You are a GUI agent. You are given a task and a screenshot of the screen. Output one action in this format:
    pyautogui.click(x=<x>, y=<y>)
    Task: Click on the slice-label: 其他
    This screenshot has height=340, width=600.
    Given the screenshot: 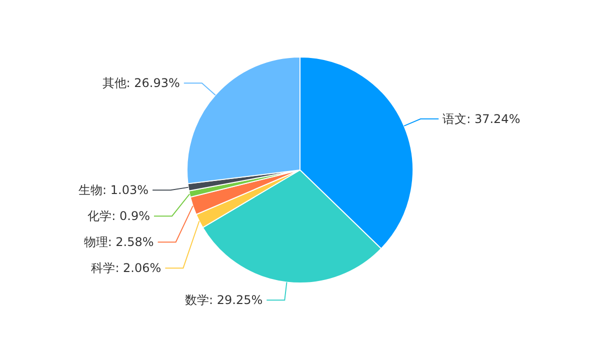 What is the action you would take?
    pyautogui.click(x=114, y=83)
    